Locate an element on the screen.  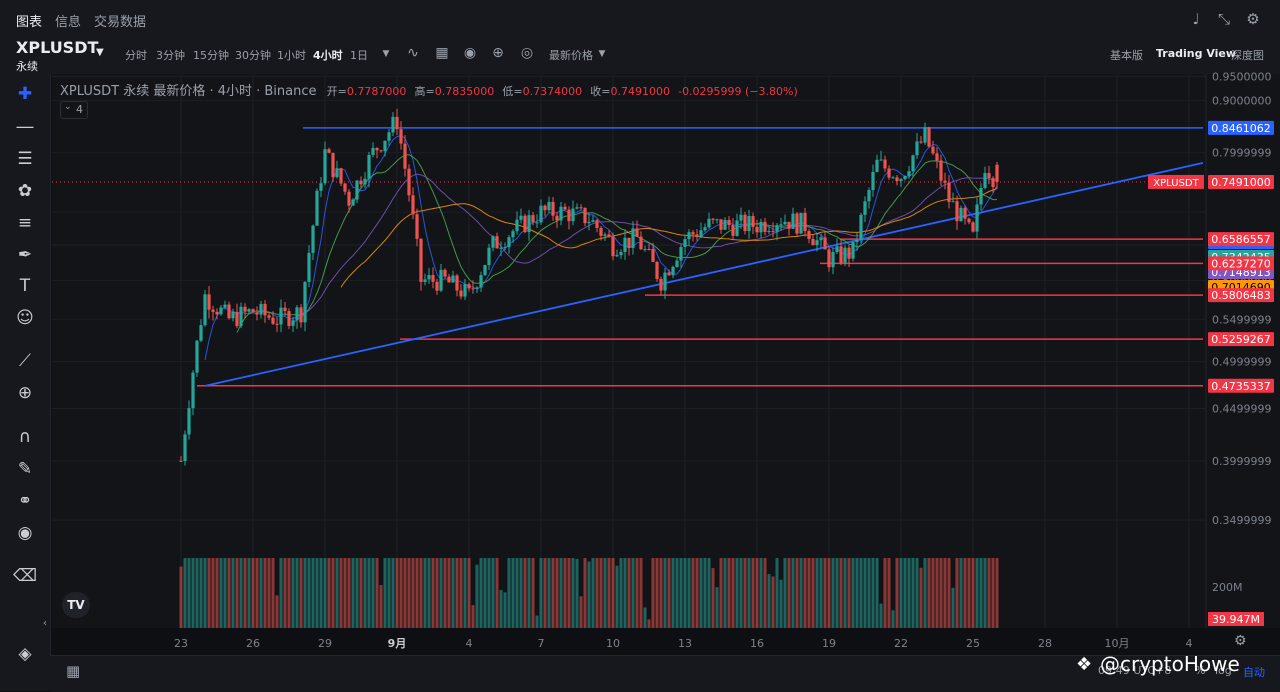
axis-settings-icon: ⚙ is located at coordinates (1240, 641).